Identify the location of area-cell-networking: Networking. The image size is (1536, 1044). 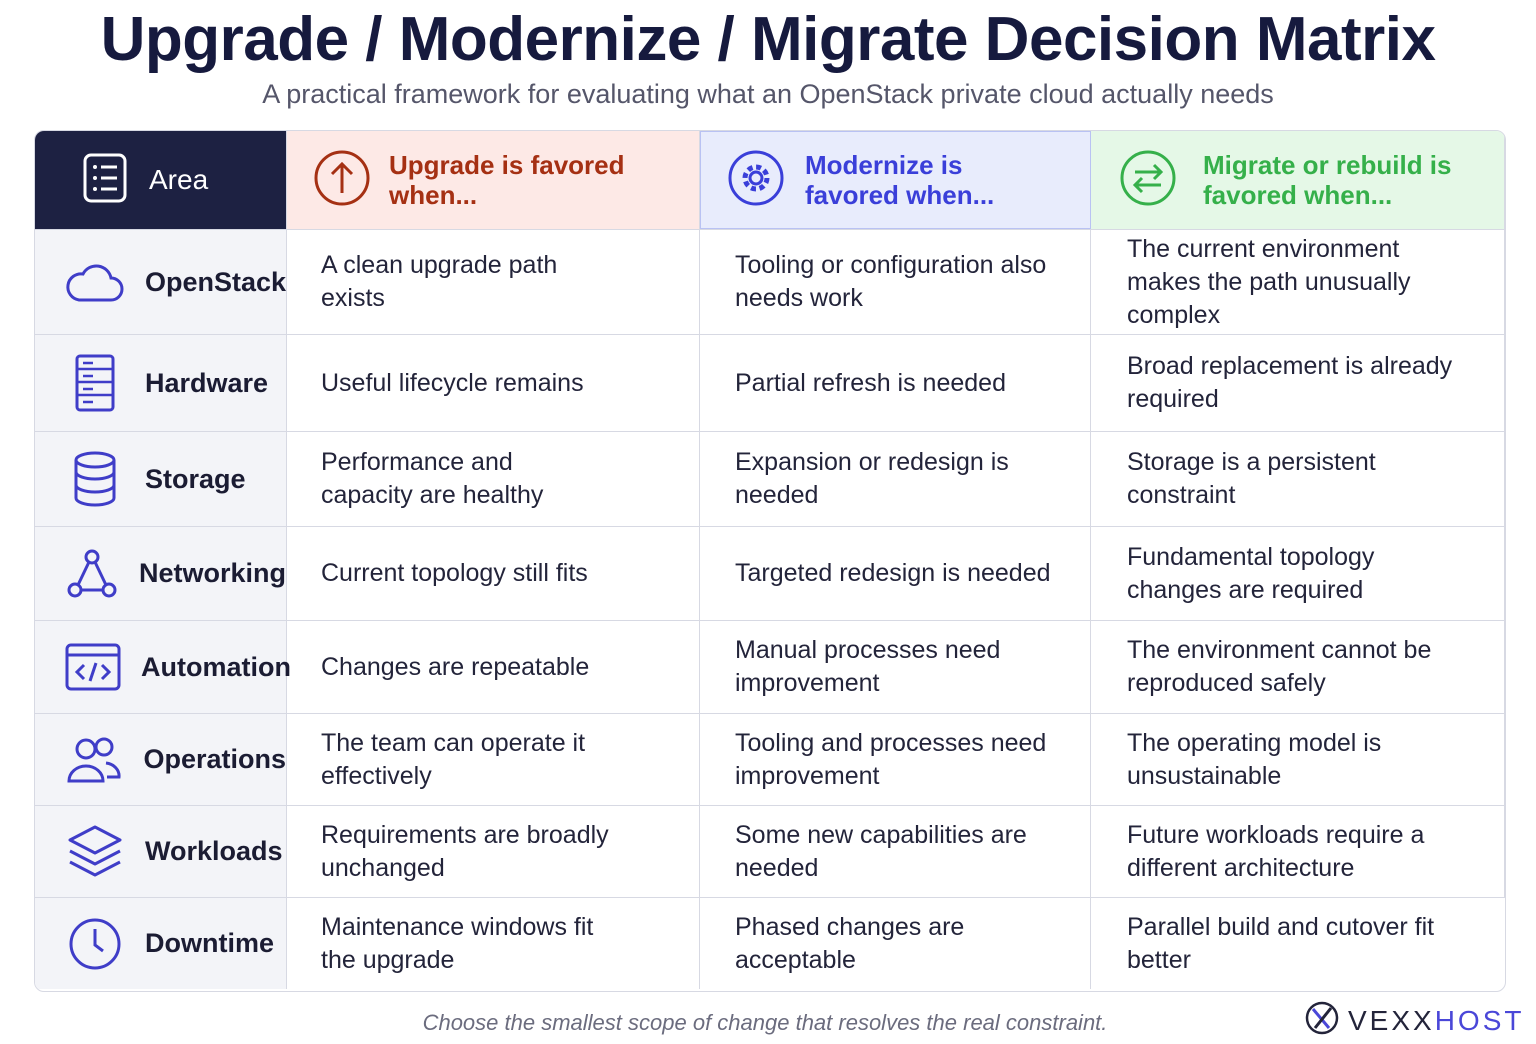
(161, 573).